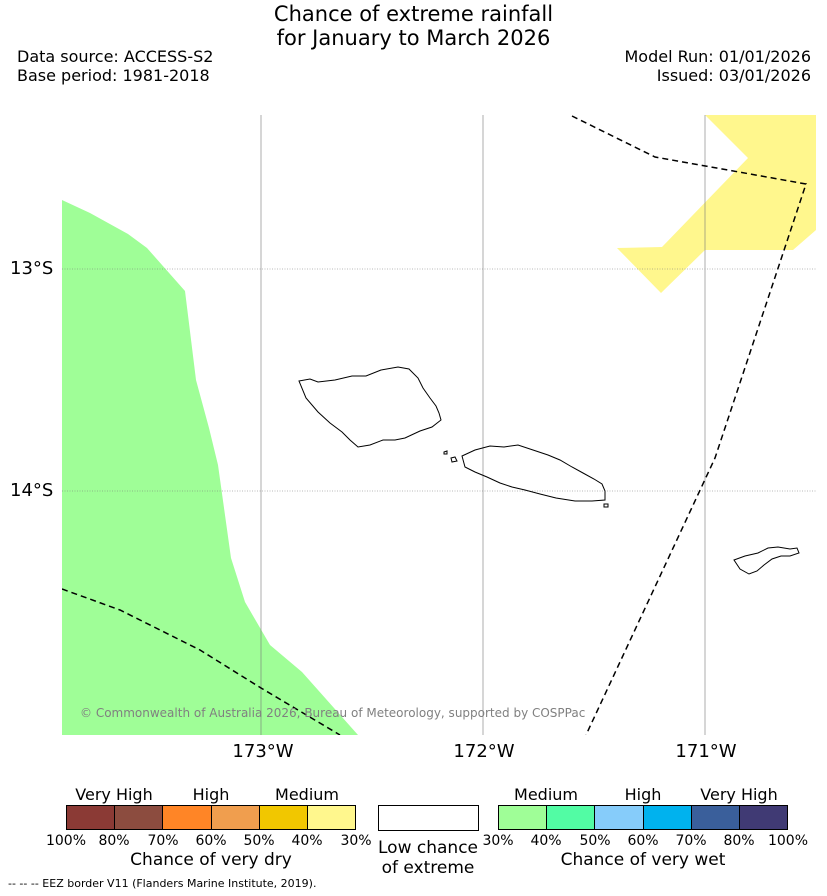 This screenshot has width=827, height=896. What do you see at coordinates (691, 841) in the screenshot?
I see `wet-tick: 70%` at bounding box center [691, 841].